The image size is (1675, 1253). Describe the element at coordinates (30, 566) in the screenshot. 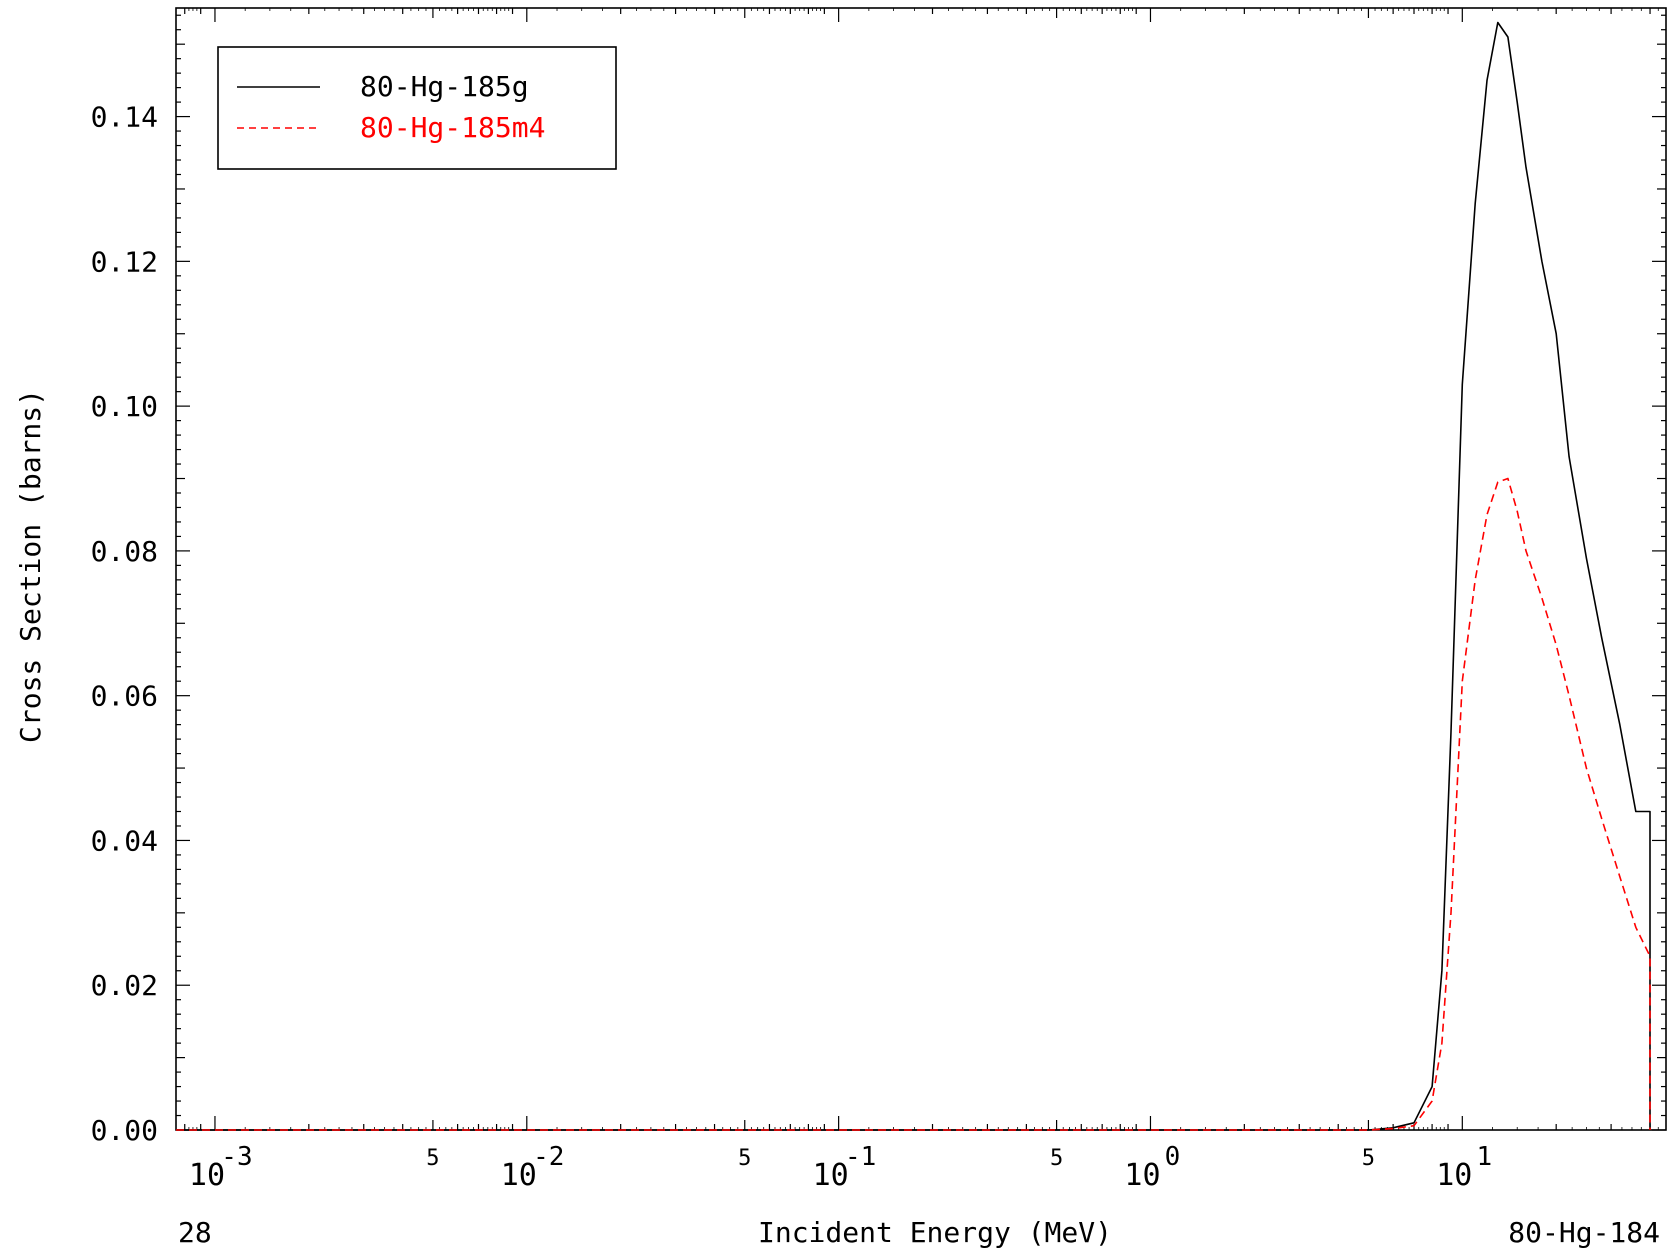

I see `y-axis-label: Cross Section (barns)` at that location.